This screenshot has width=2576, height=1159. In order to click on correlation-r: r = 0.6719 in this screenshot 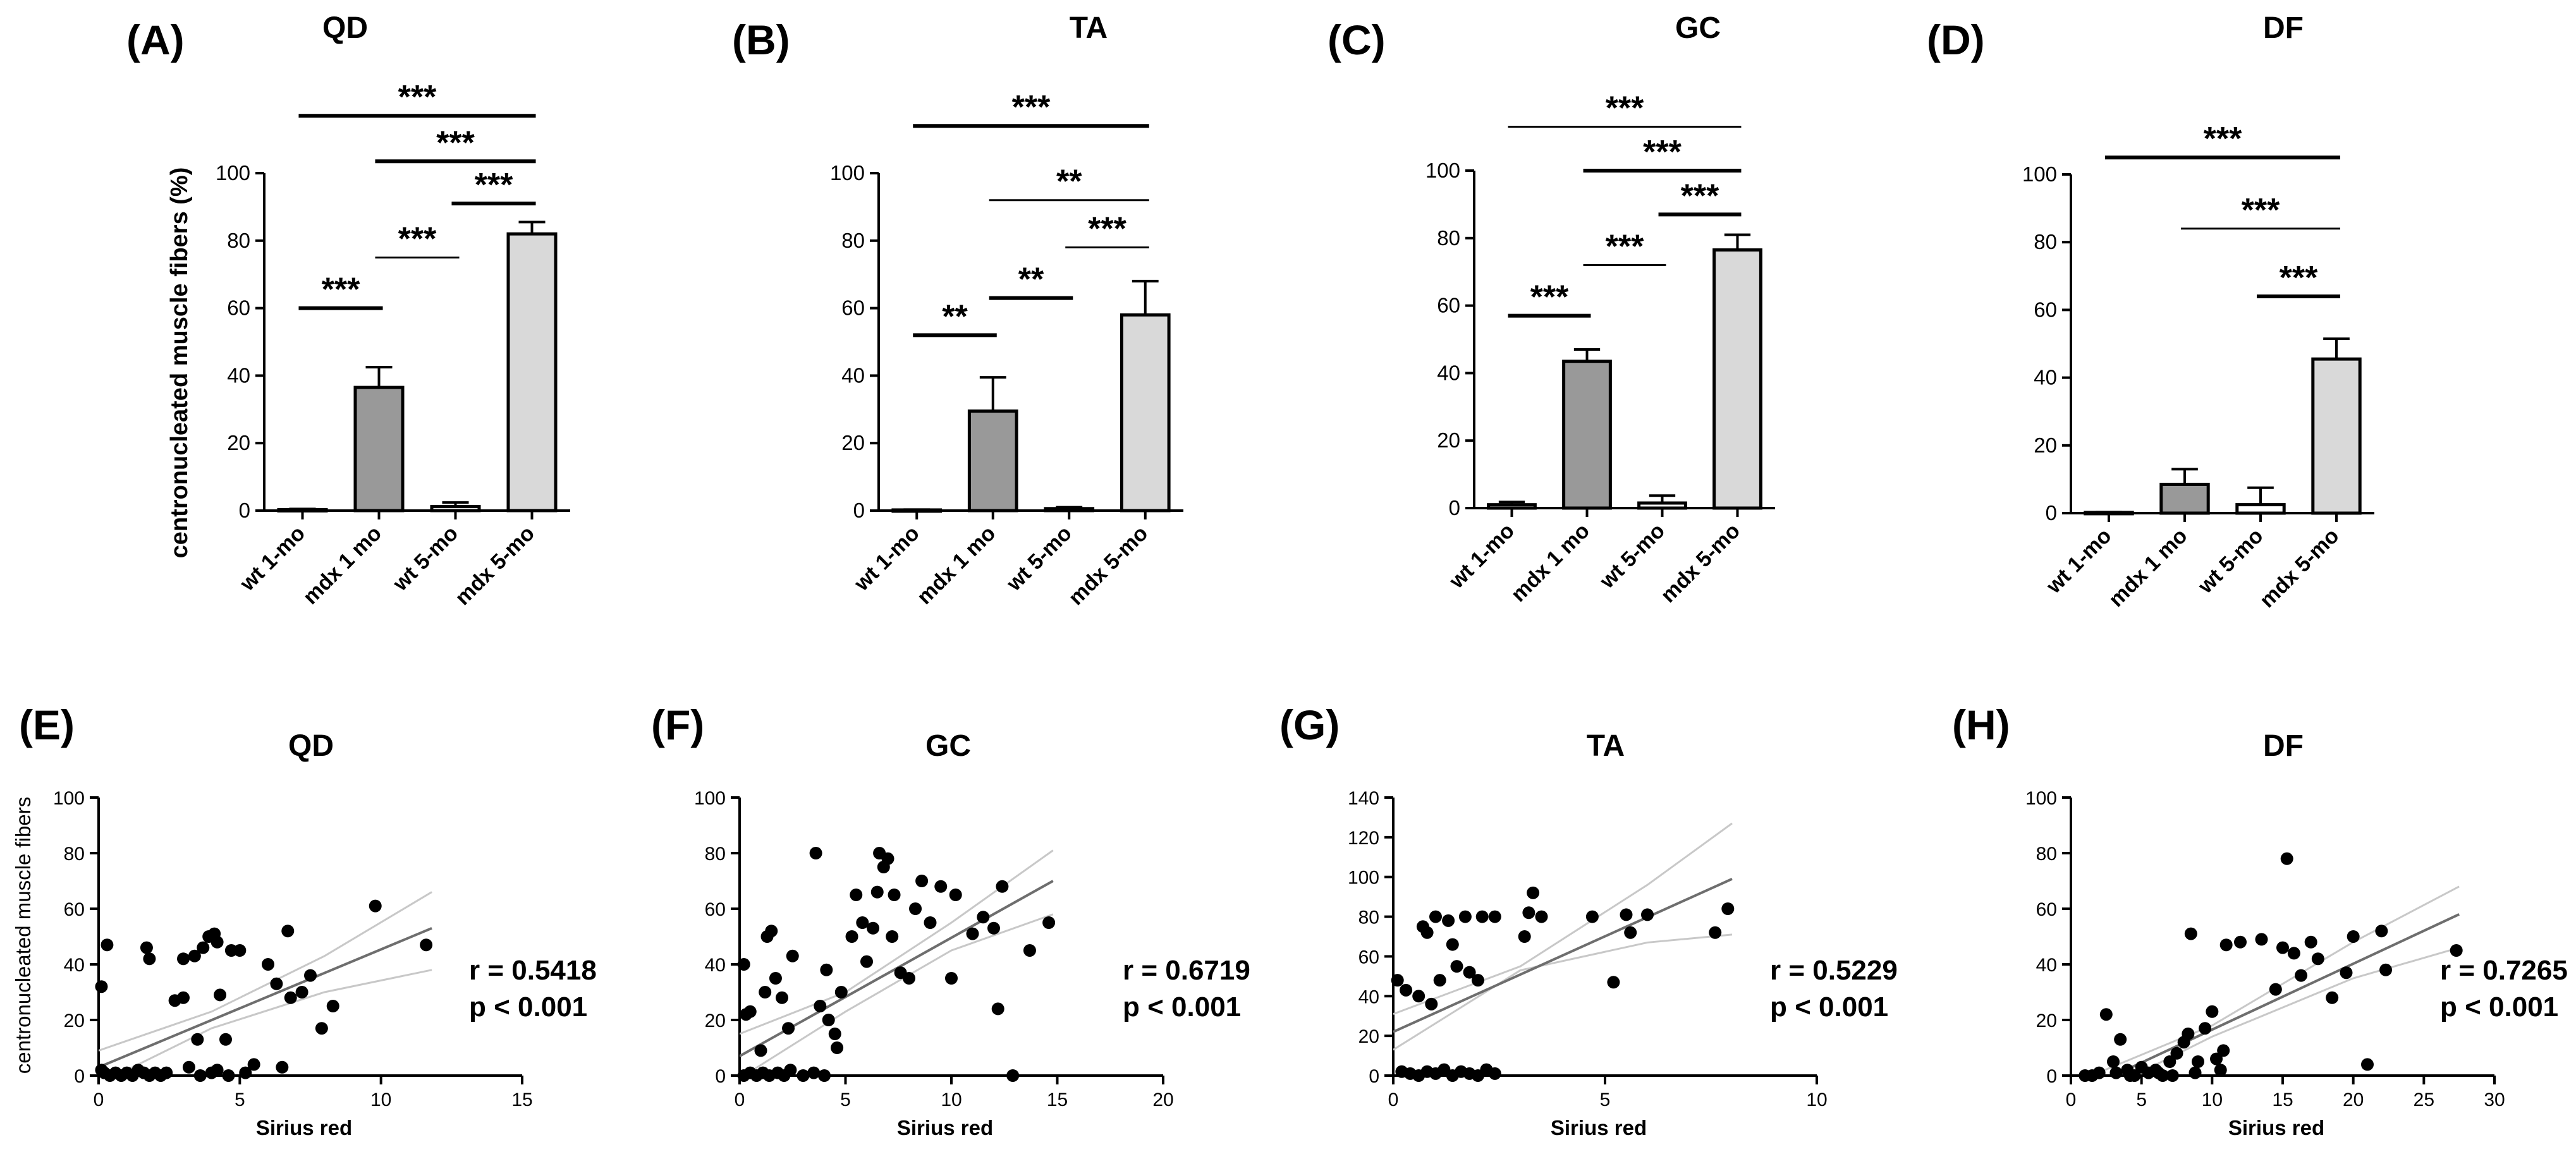, I will do `click(1186, 970)`.